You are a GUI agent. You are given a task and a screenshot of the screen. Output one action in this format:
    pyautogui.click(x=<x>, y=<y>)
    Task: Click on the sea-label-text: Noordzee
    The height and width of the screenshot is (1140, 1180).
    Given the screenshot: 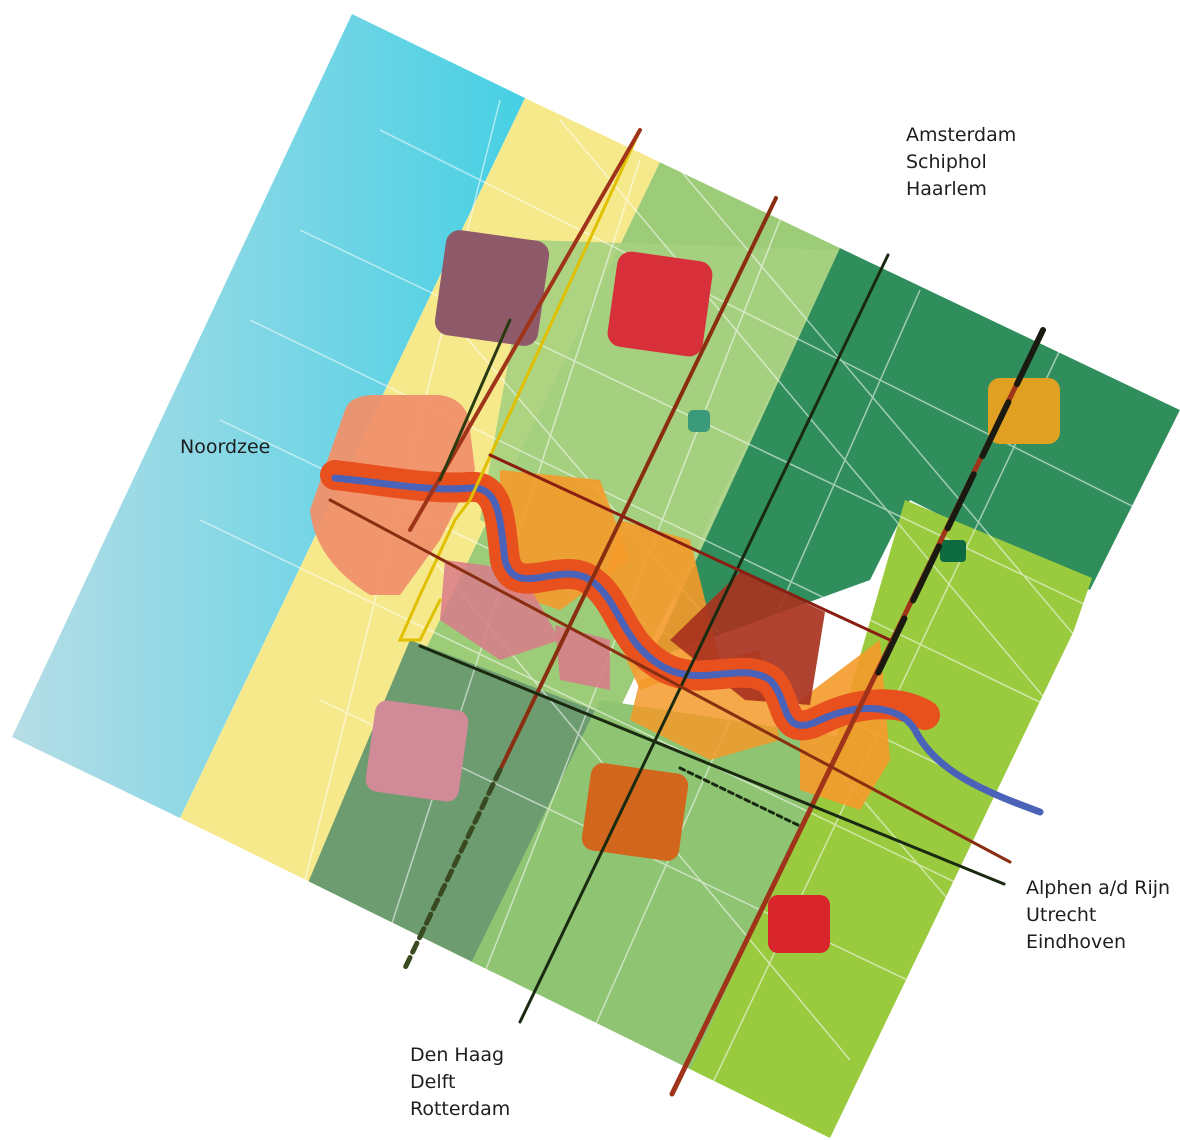 What is the action you would take?
    pyautogui.click(x=225, y=447)
    